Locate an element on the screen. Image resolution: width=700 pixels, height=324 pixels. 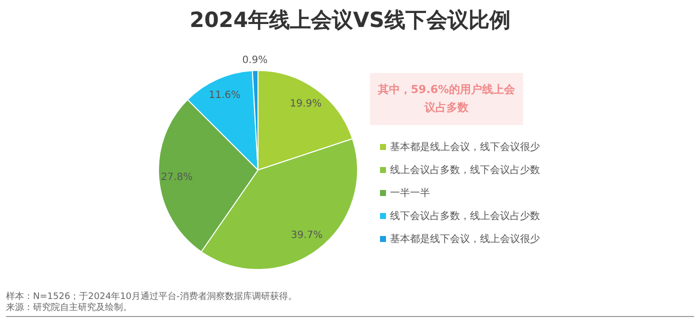
data-label: 19.9% is located at coordinates (306, 104).